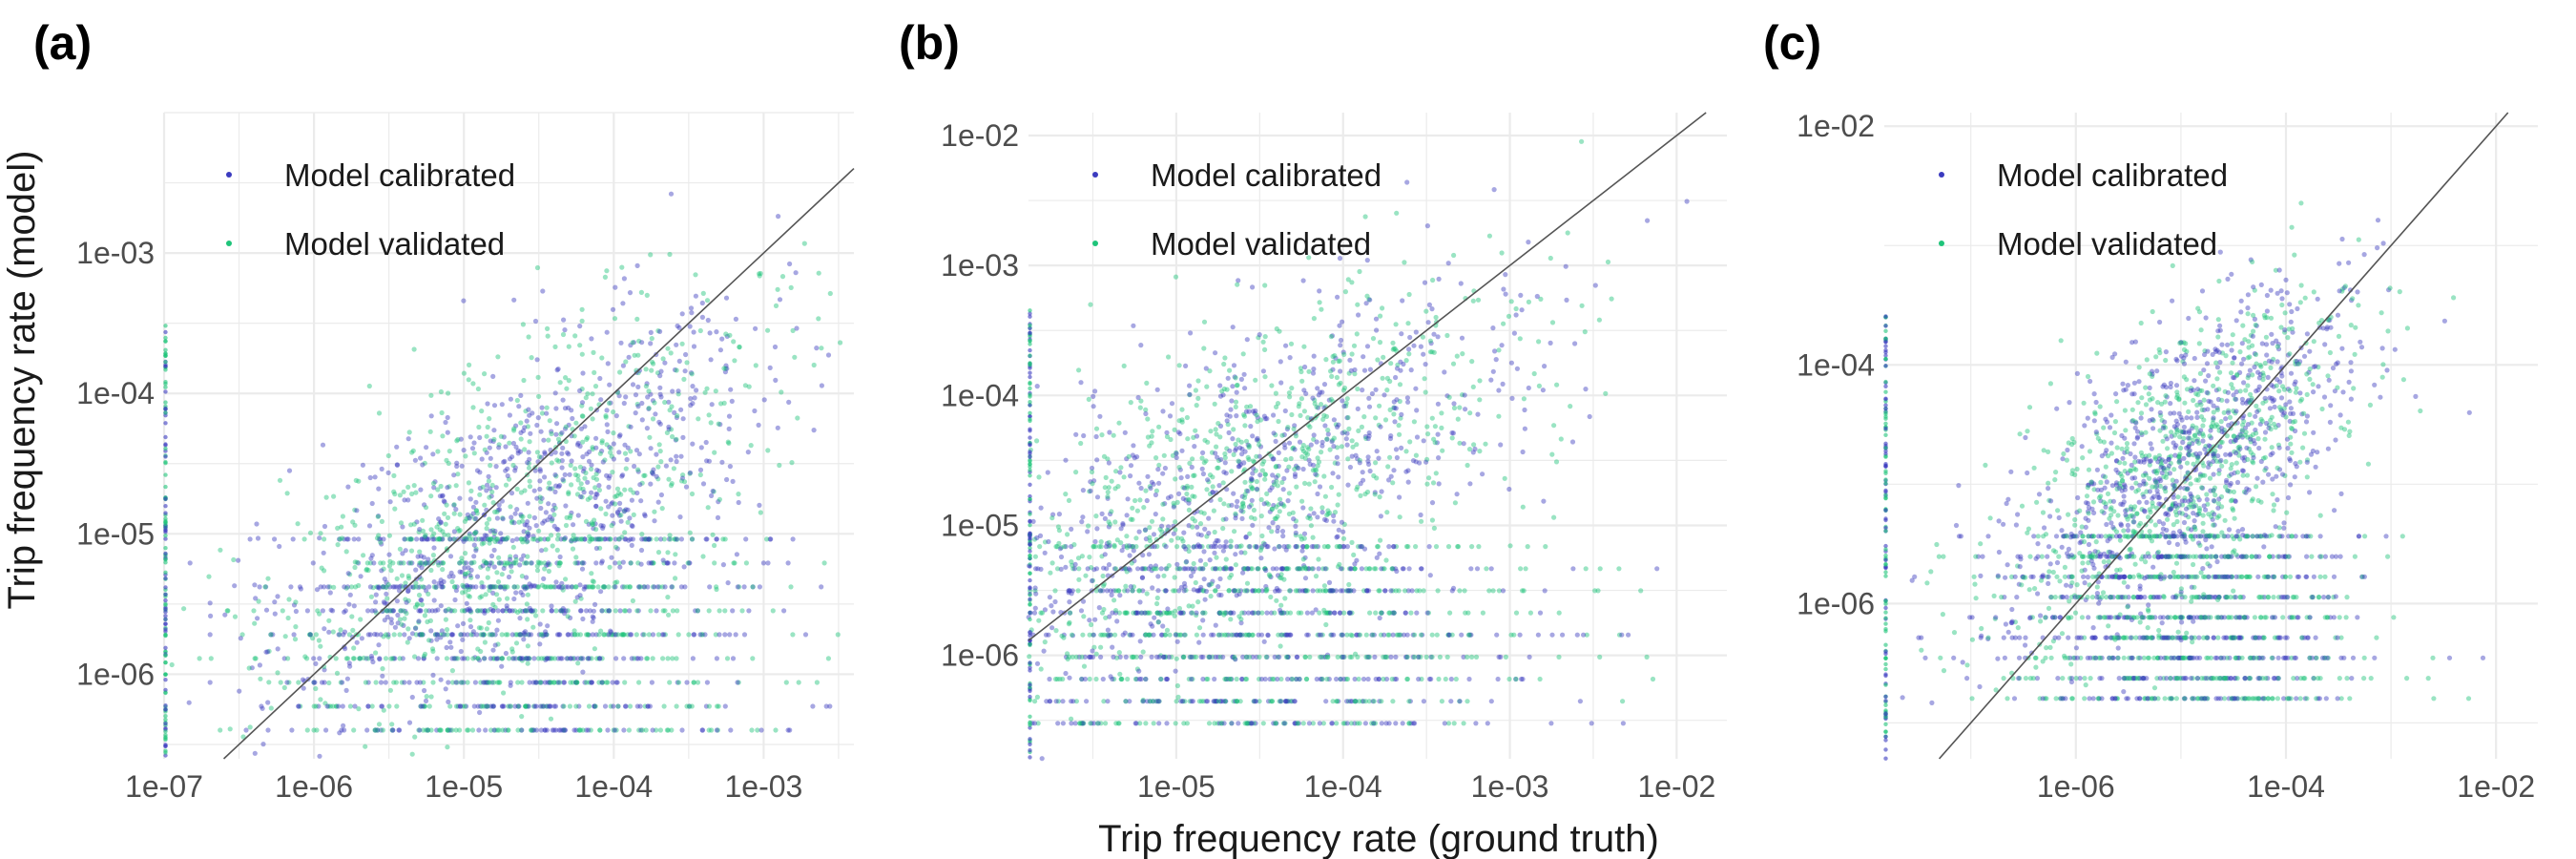 This screenshot has width=2576, height=859. I want to click on x-axis-title: Trip frequency rate (ground truth), so click(1378, 838).